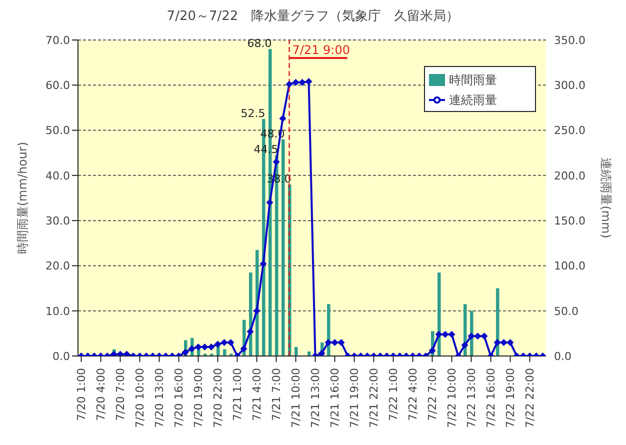 The width and height of the screenshot is (626, 445). I want to click on legend-label: 時間雨量, so click(473, 80).